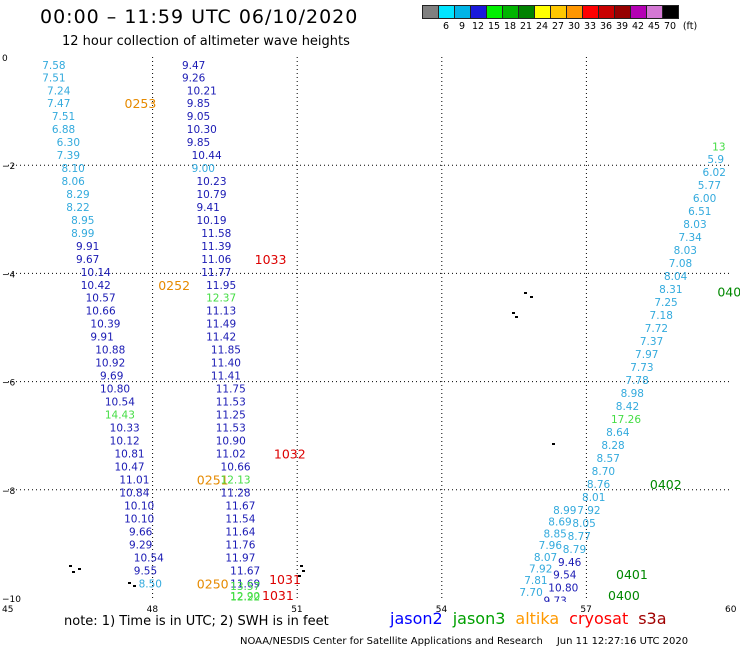 The width and height of the screenshot is (740, 650). Describe the element at coordinates (583, 524) in the screenshot. I see `wave-height-label: 8.05` at that location.